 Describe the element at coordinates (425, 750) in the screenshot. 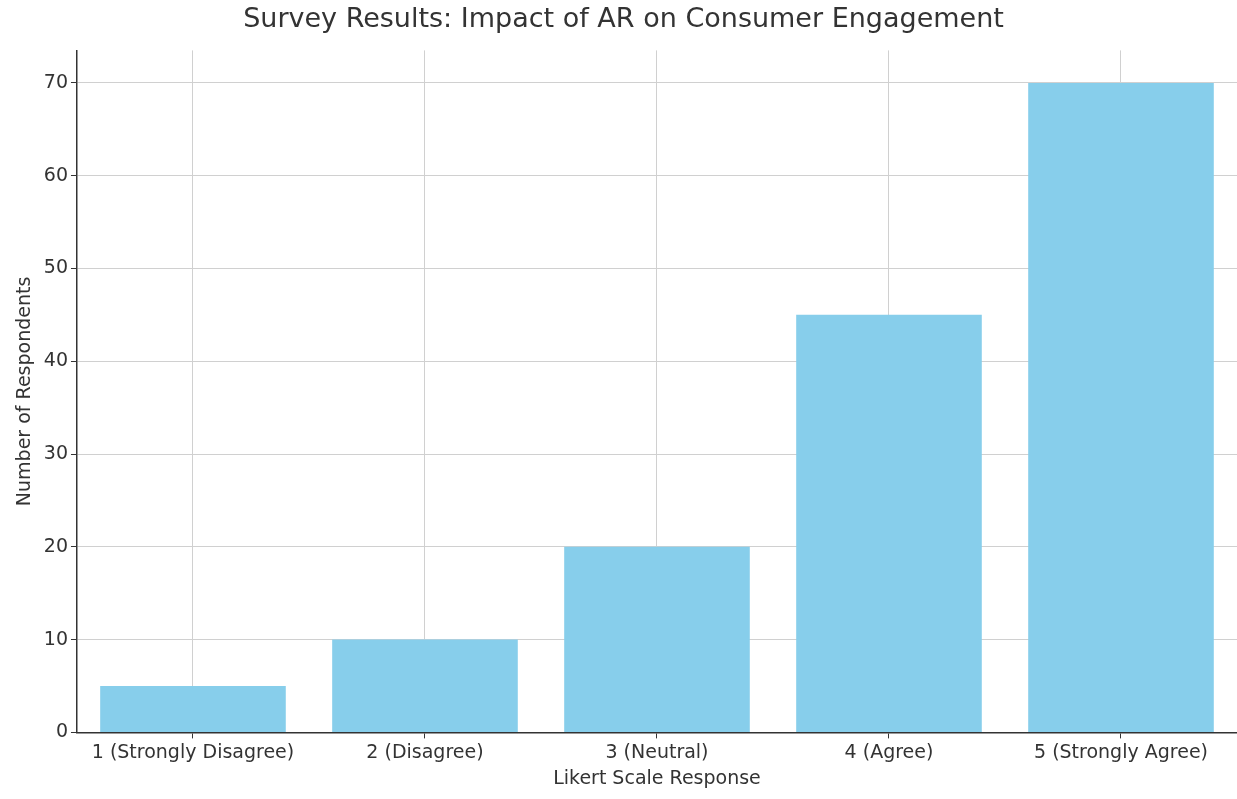

I see `x-tick-label: 2 (Disagree)` at that location.